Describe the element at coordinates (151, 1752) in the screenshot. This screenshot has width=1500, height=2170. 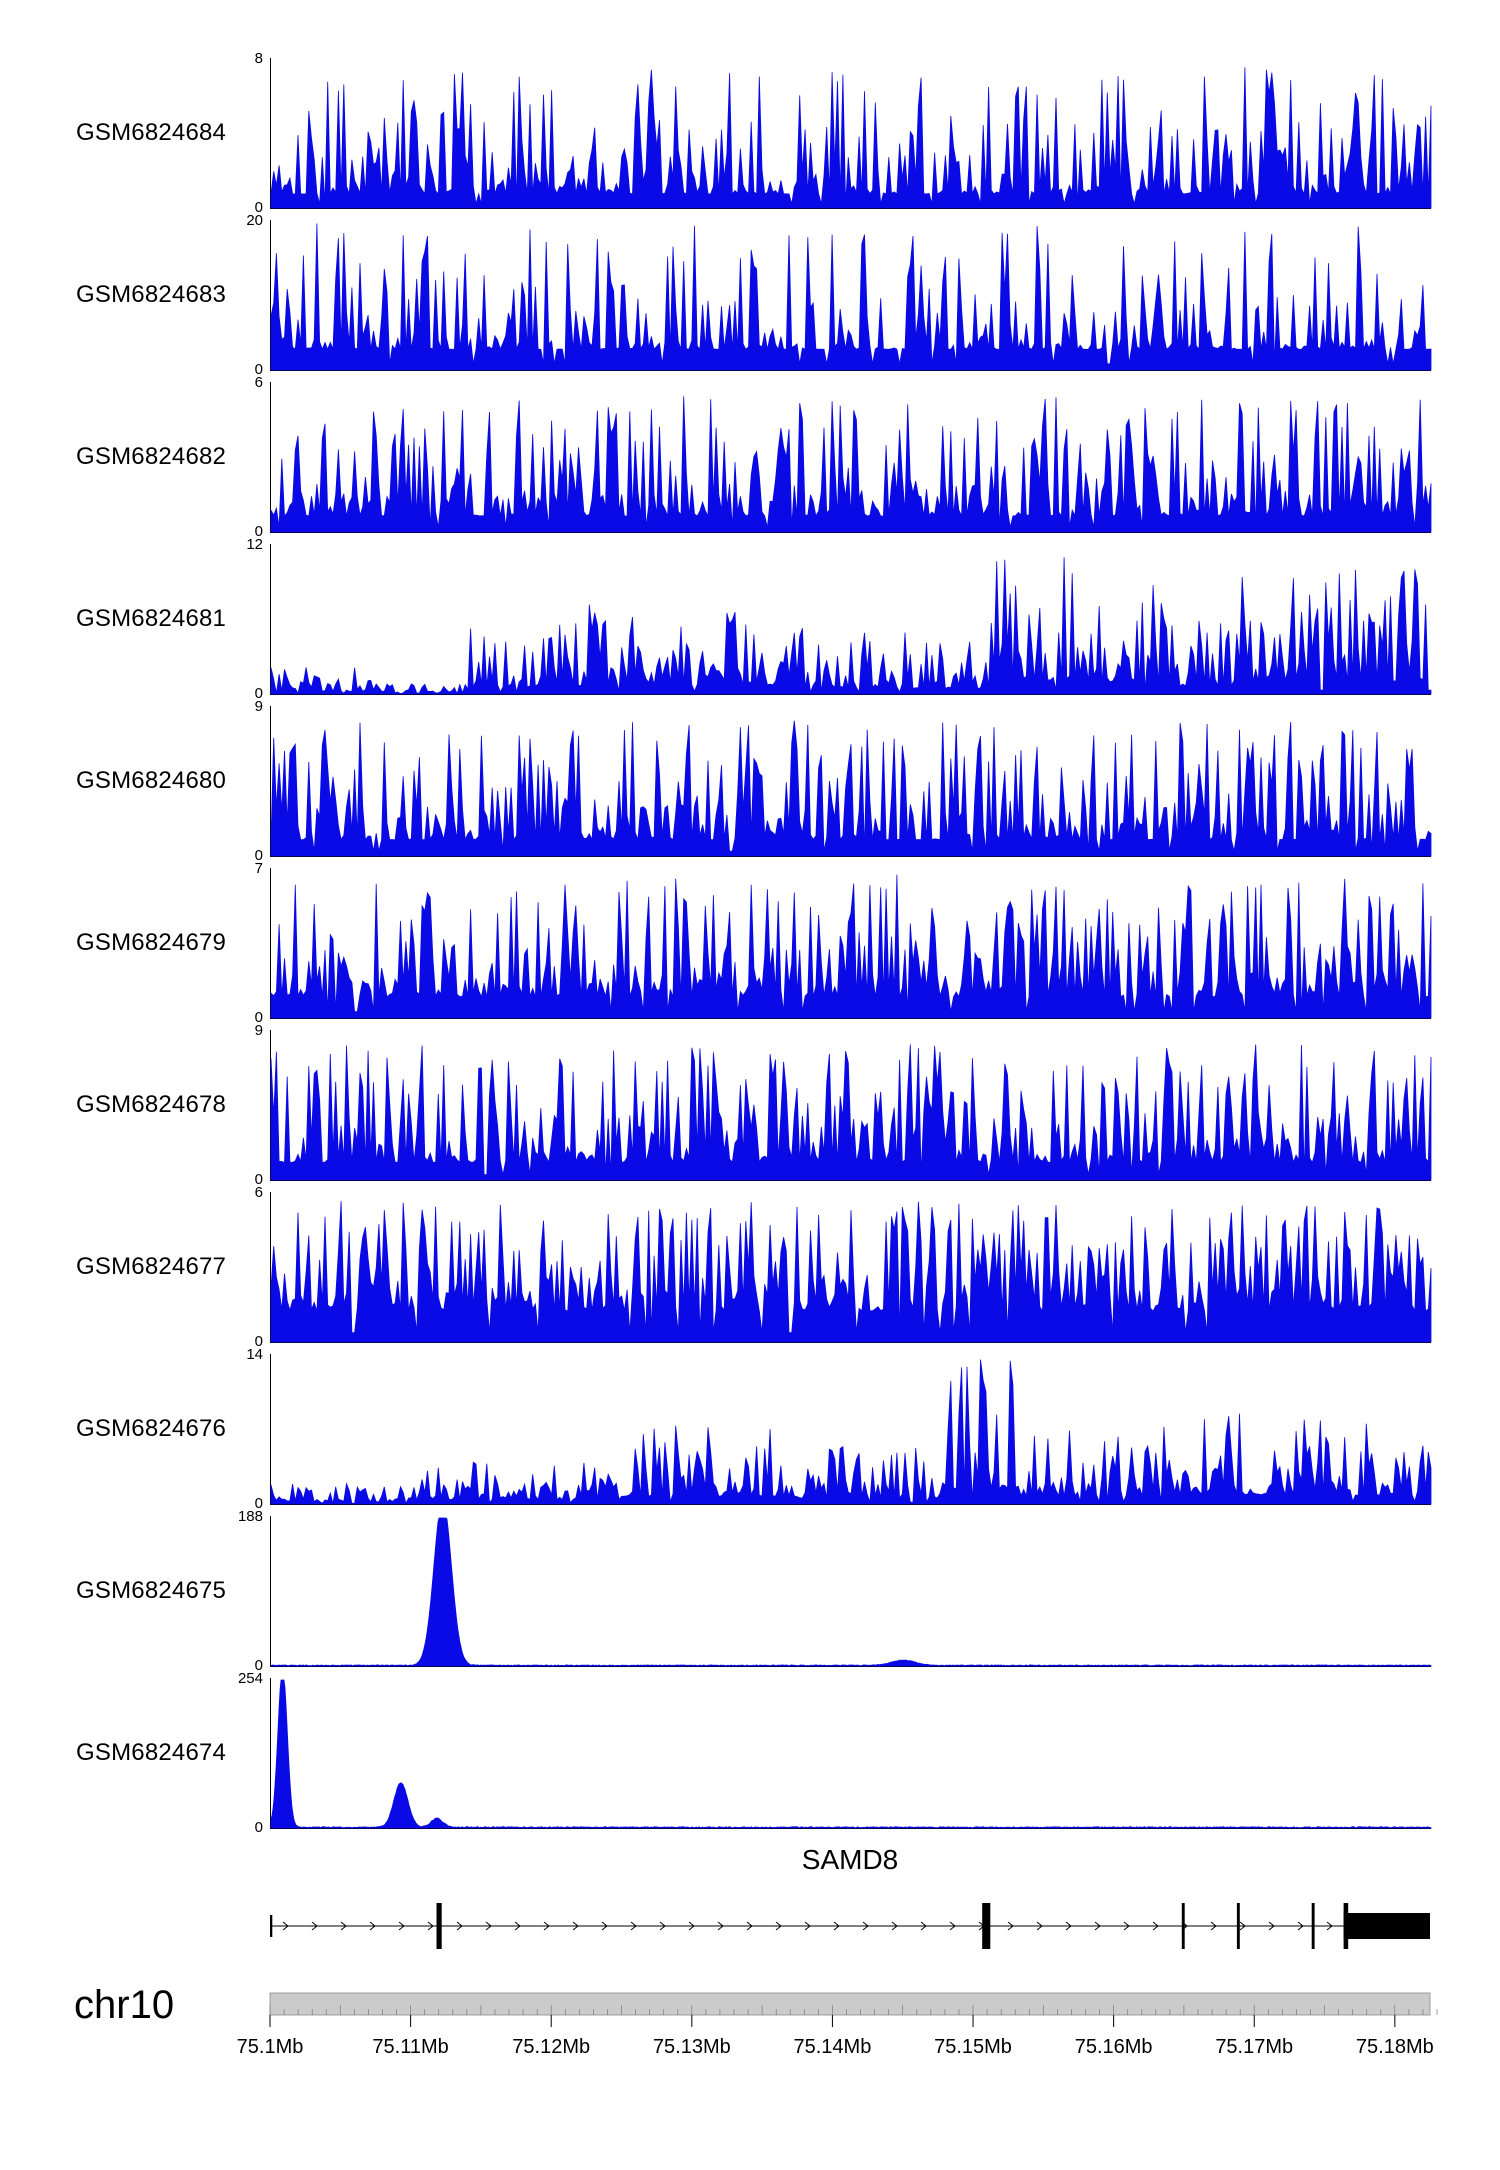
I see `track-label: GSM6824674` at that location.